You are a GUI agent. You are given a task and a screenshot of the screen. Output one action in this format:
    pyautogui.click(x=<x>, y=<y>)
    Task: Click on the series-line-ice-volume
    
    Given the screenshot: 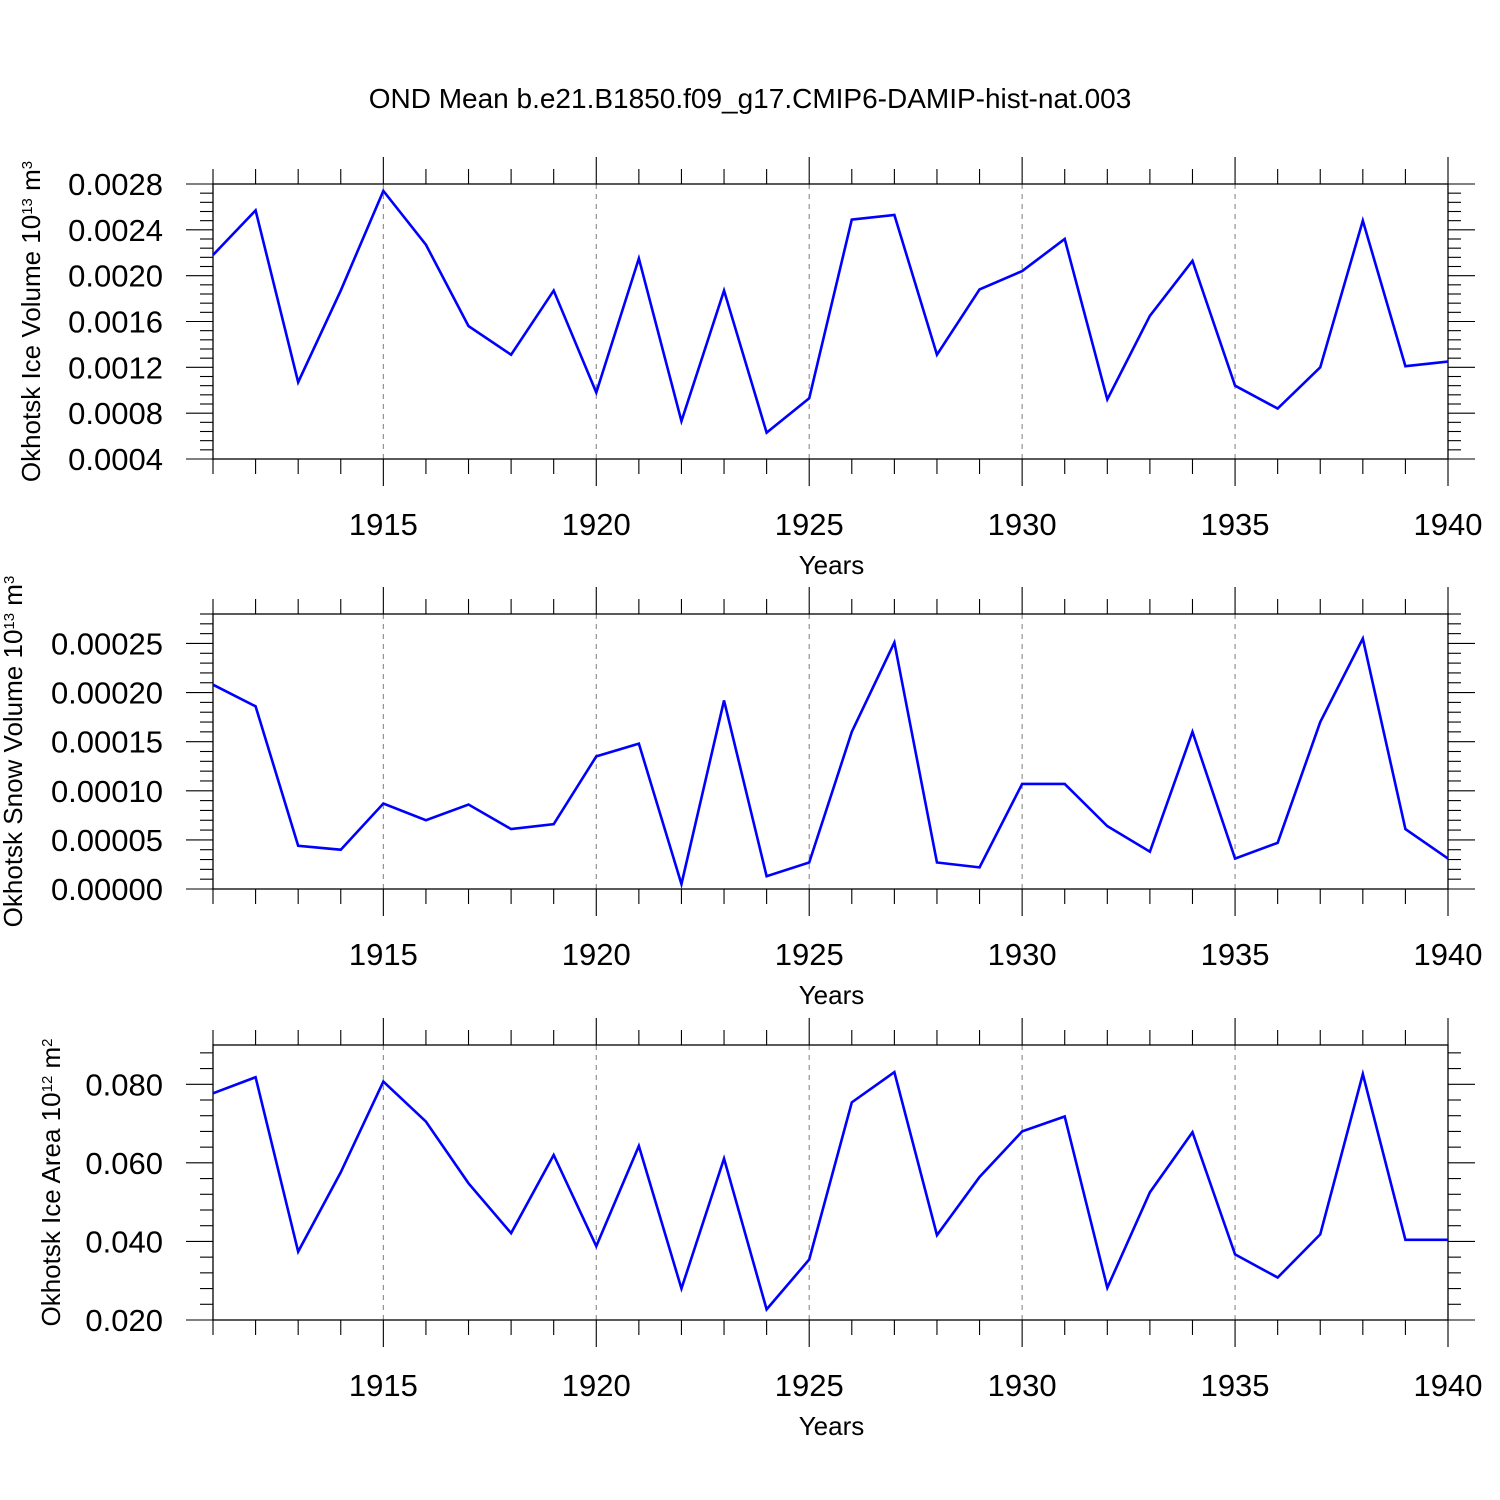 What is the action you would take?
    pyautogui.click(x=830, y=311)
    